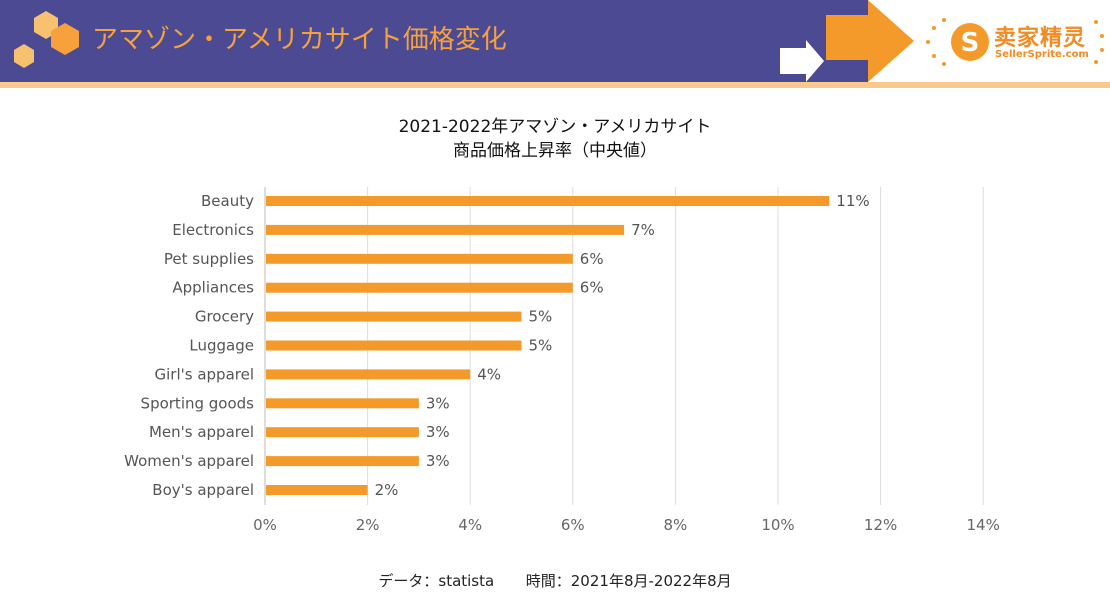 Image resolution: width=1110 pixels, height=614 pixels. What do you see at coordinates (489, 374) in the screenshot?
I see `data-label: 4%` at bounding box center [489, 374].